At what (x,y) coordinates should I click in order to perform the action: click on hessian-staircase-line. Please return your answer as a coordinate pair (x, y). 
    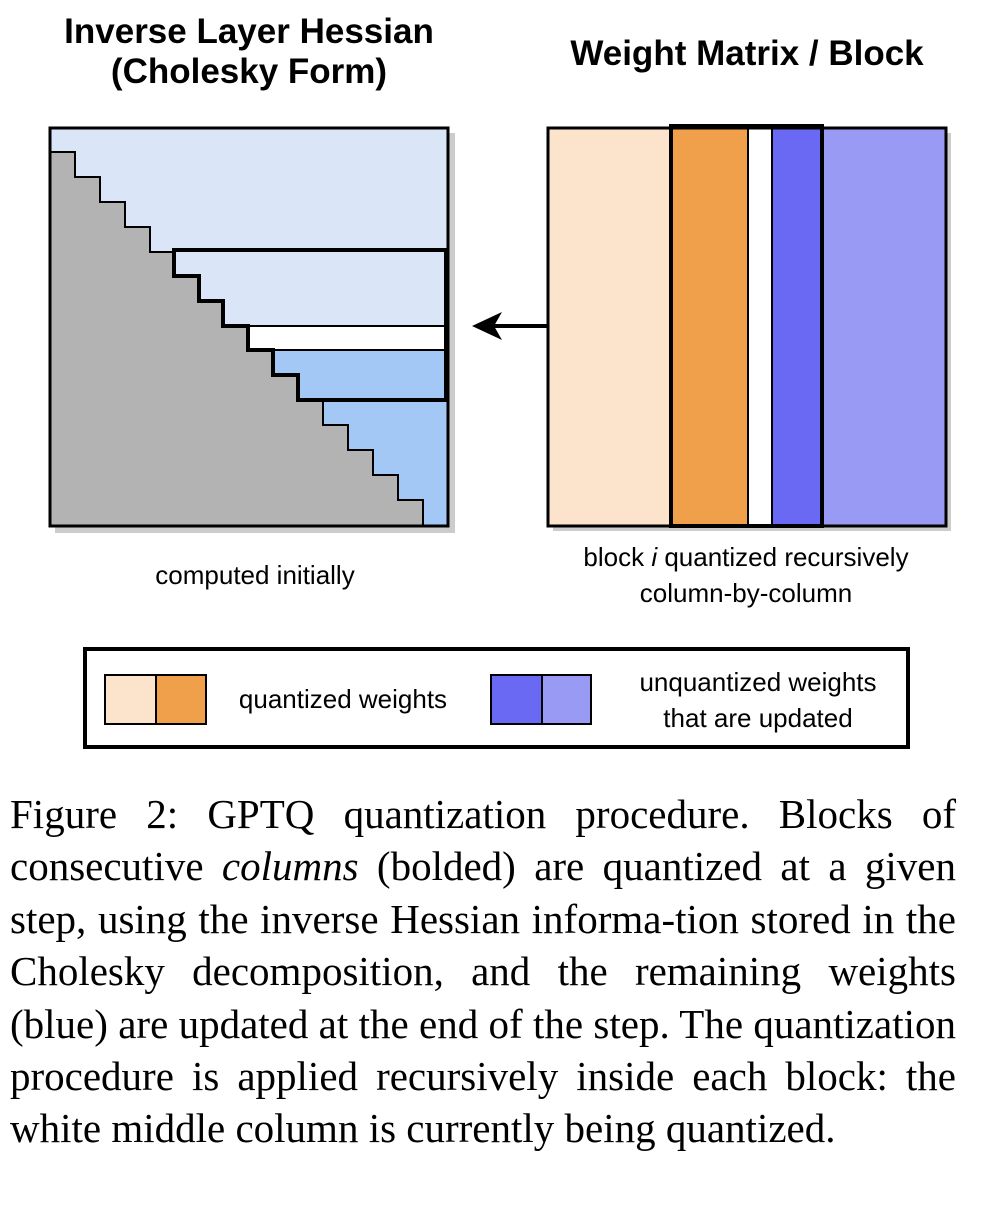
    Looking at the image, I should click on (237, 338).